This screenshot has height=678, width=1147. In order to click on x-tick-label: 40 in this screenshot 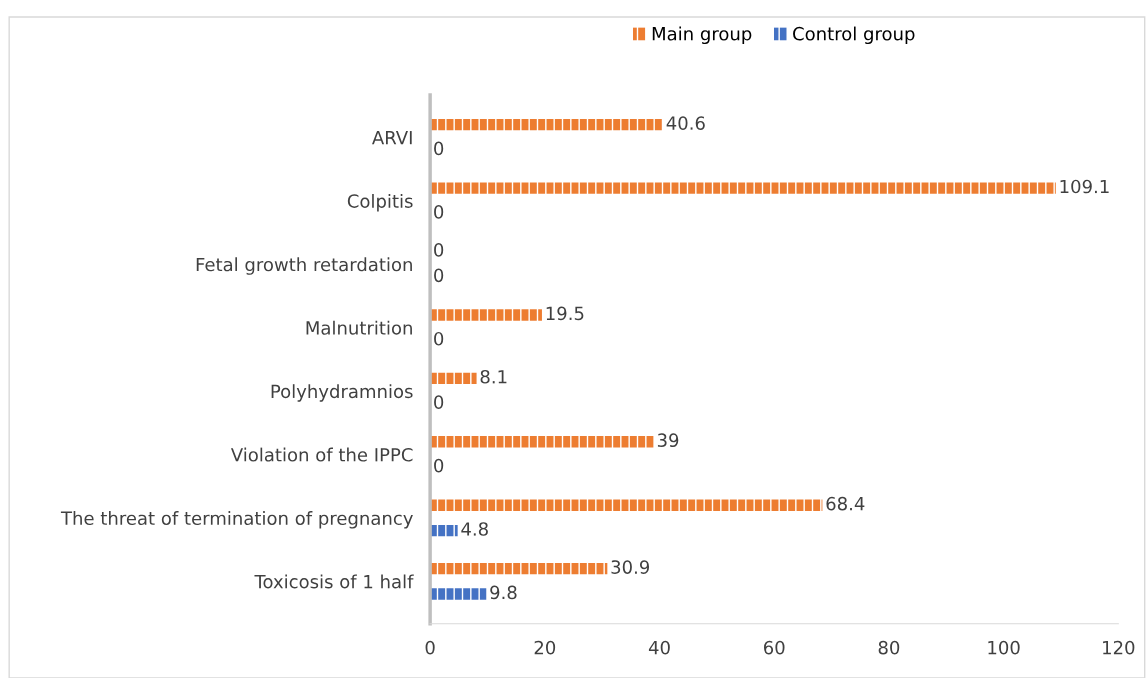, I will do `click(659, 647)`.